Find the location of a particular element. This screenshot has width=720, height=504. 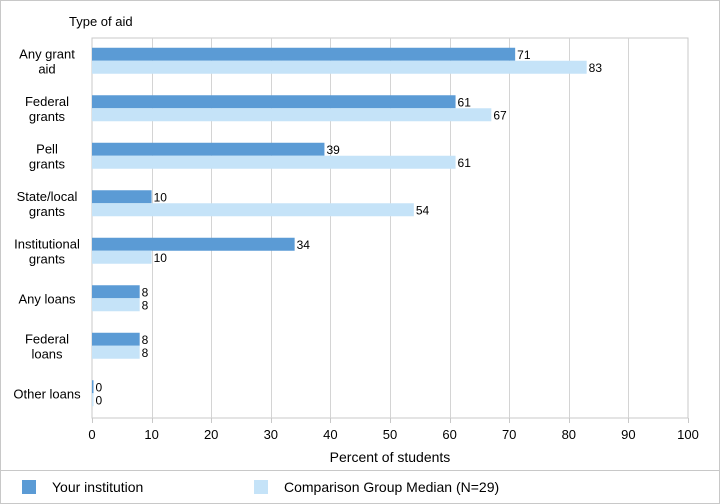

x-tick-label: 30 is located at coordinates (271, 434).